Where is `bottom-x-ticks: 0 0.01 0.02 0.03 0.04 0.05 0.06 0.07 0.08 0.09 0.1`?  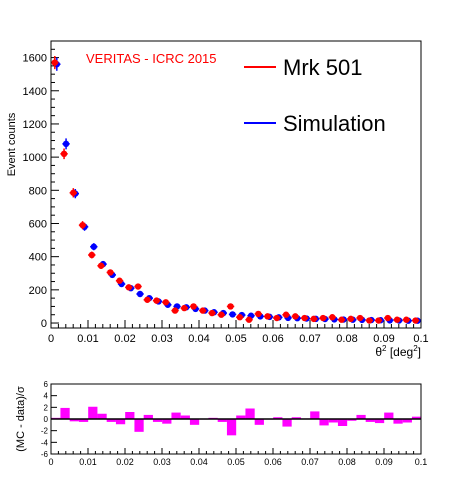
bottom-x-ticks: 0 0.01 0.02 0.03 0.04 0.05 0.06 0.07 0.08 0.09 0.1 is located at coordinates (237, 457).